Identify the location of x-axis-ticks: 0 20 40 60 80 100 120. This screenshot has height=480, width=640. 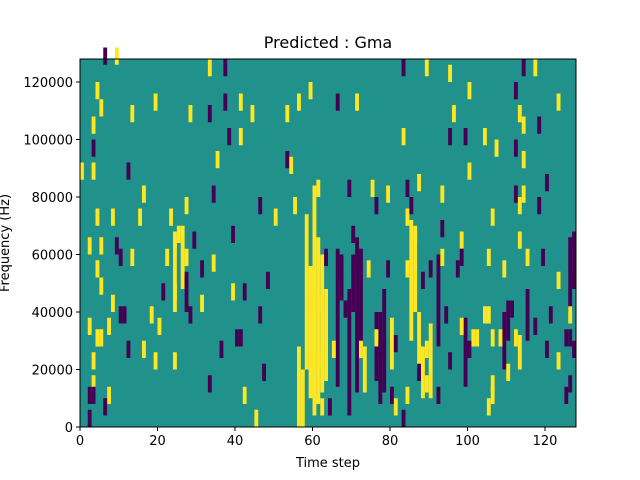
(316, 438).